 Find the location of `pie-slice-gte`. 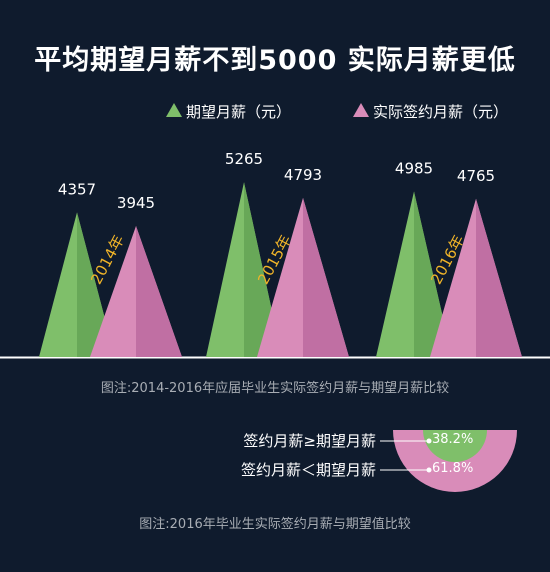

pie-slice-gte is located at coordinates (455, 446).